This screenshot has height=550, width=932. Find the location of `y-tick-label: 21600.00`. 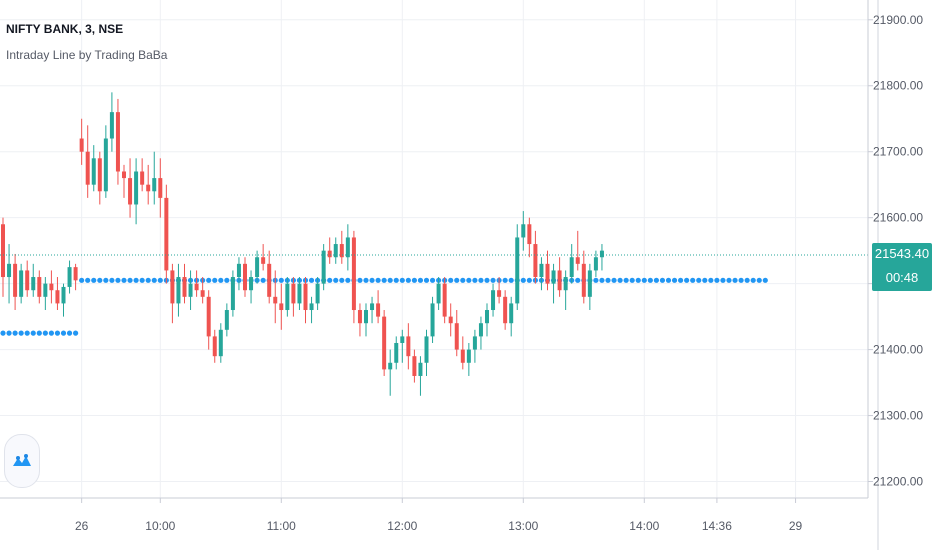

y-tick-label: 21600.00 is located at coordinates (898, 218).